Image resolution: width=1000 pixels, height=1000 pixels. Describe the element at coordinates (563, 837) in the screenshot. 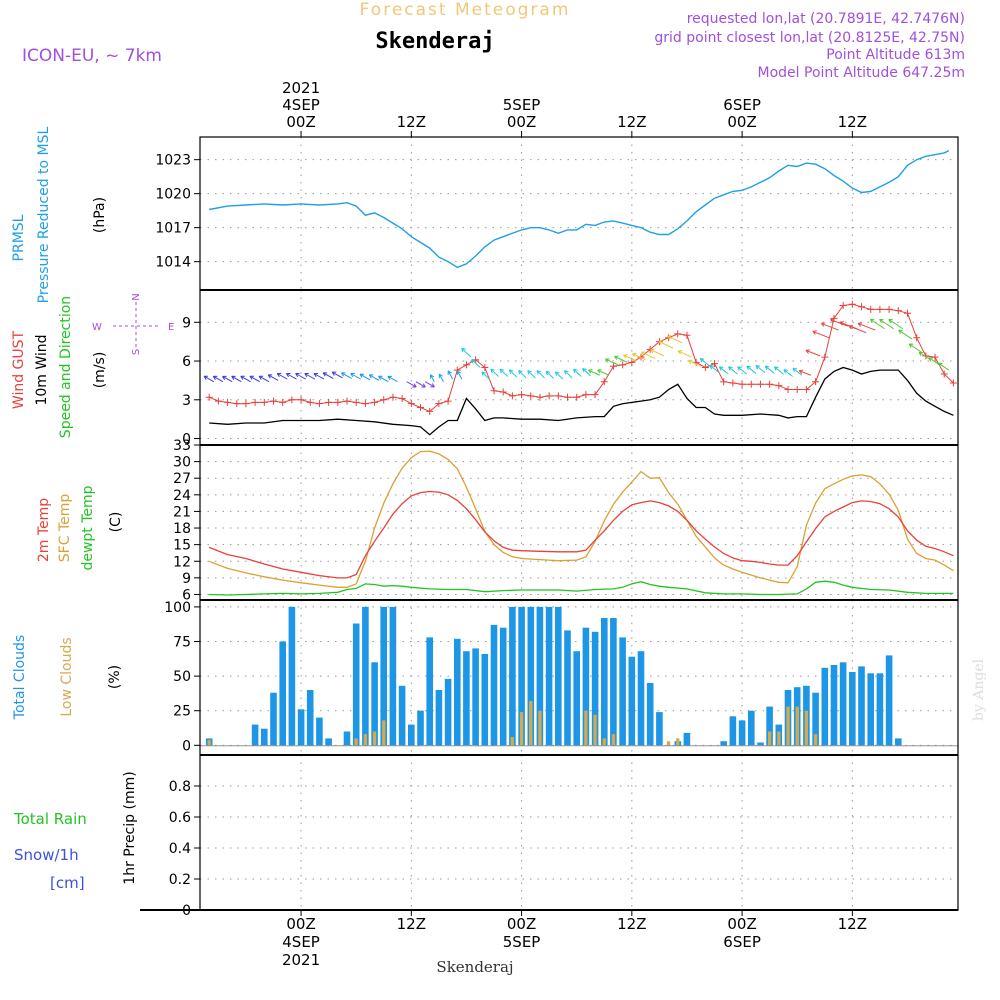

I see `precip-panel: 00.20.40.60.8` at that location.